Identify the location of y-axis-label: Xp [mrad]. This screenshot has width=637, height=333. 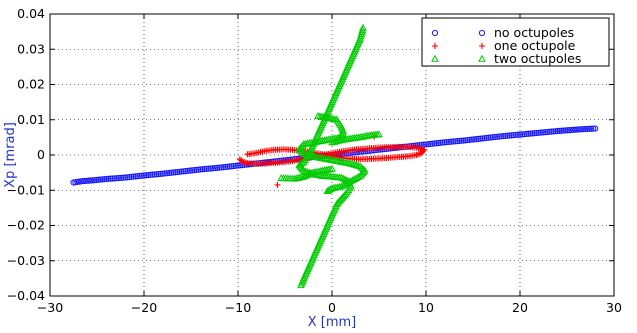
(10, 155).